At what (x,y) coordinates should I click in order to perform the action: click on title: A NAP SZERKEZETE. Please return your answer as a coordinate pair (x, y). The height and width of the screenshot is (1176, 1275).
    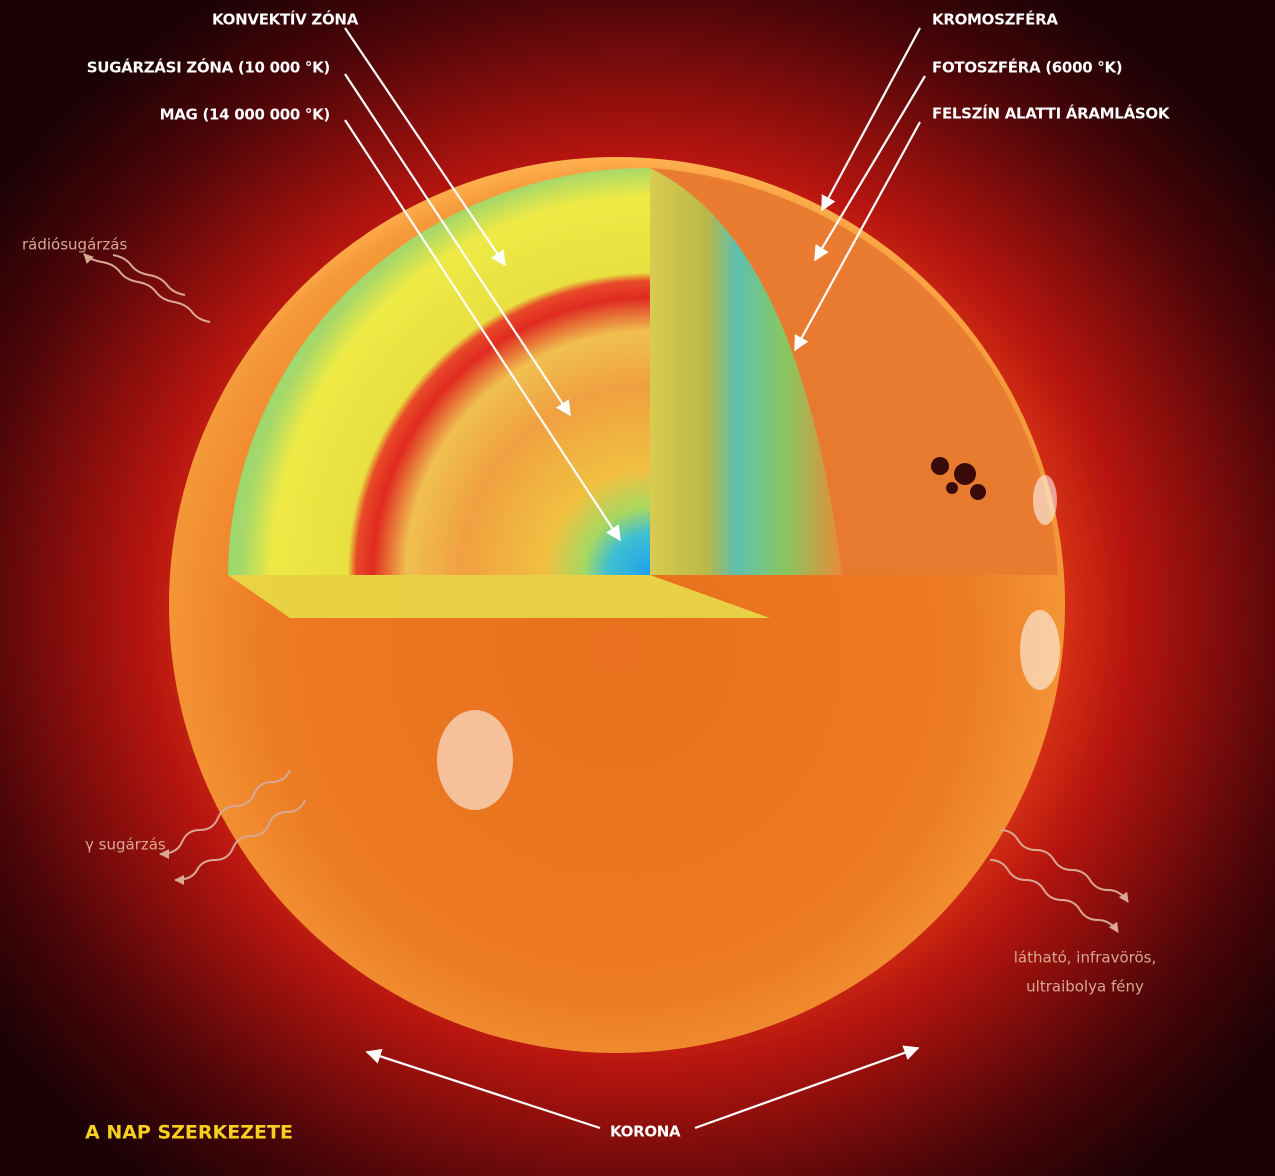
    Looking at the image, I should click on (189, 1133).